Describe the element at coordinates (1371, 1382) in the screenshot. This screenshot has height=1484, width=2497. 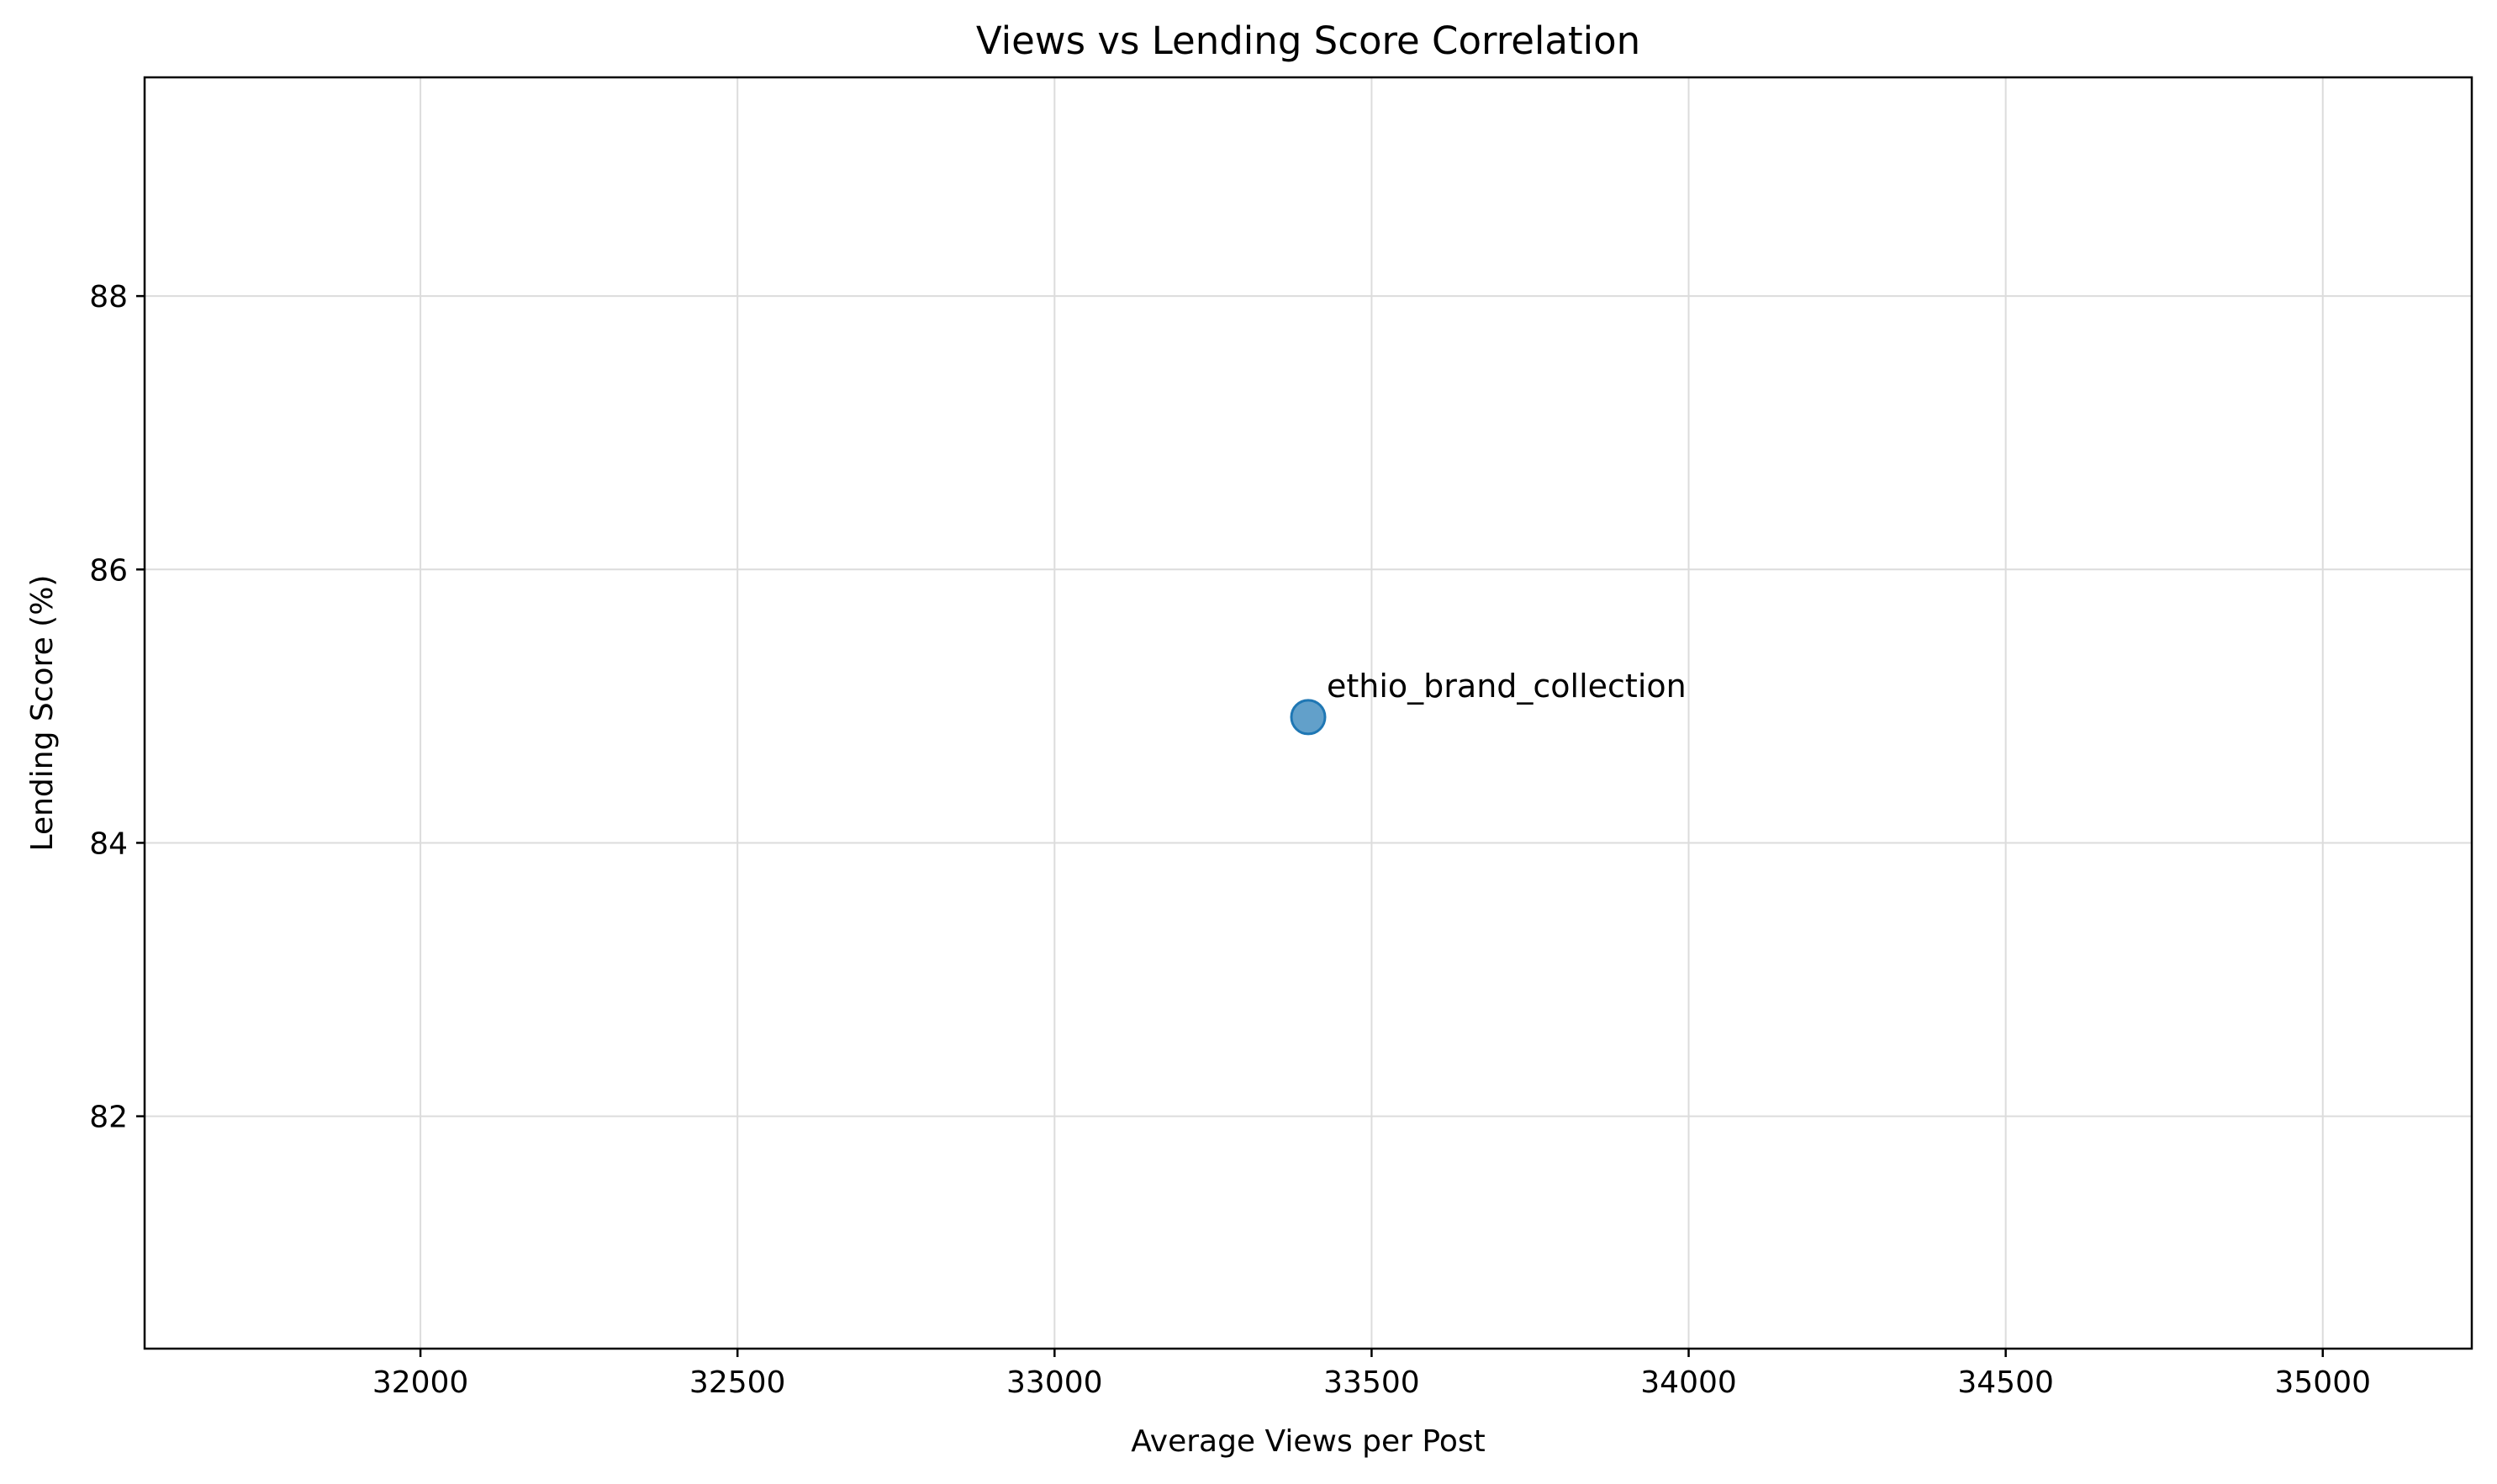
I see `x-tick-label: 33500` at that location.